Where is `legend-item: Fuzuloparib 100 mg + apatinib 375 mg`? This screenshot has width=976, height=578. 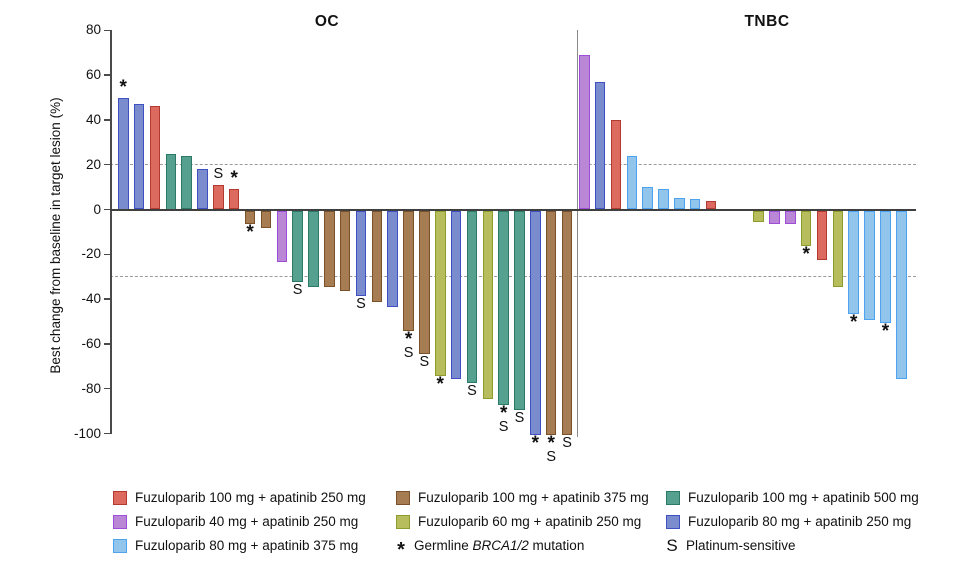
legend-item: Fuzuloparib 100 mg + apatinib 375 mg is located at coordinates (522, 497).